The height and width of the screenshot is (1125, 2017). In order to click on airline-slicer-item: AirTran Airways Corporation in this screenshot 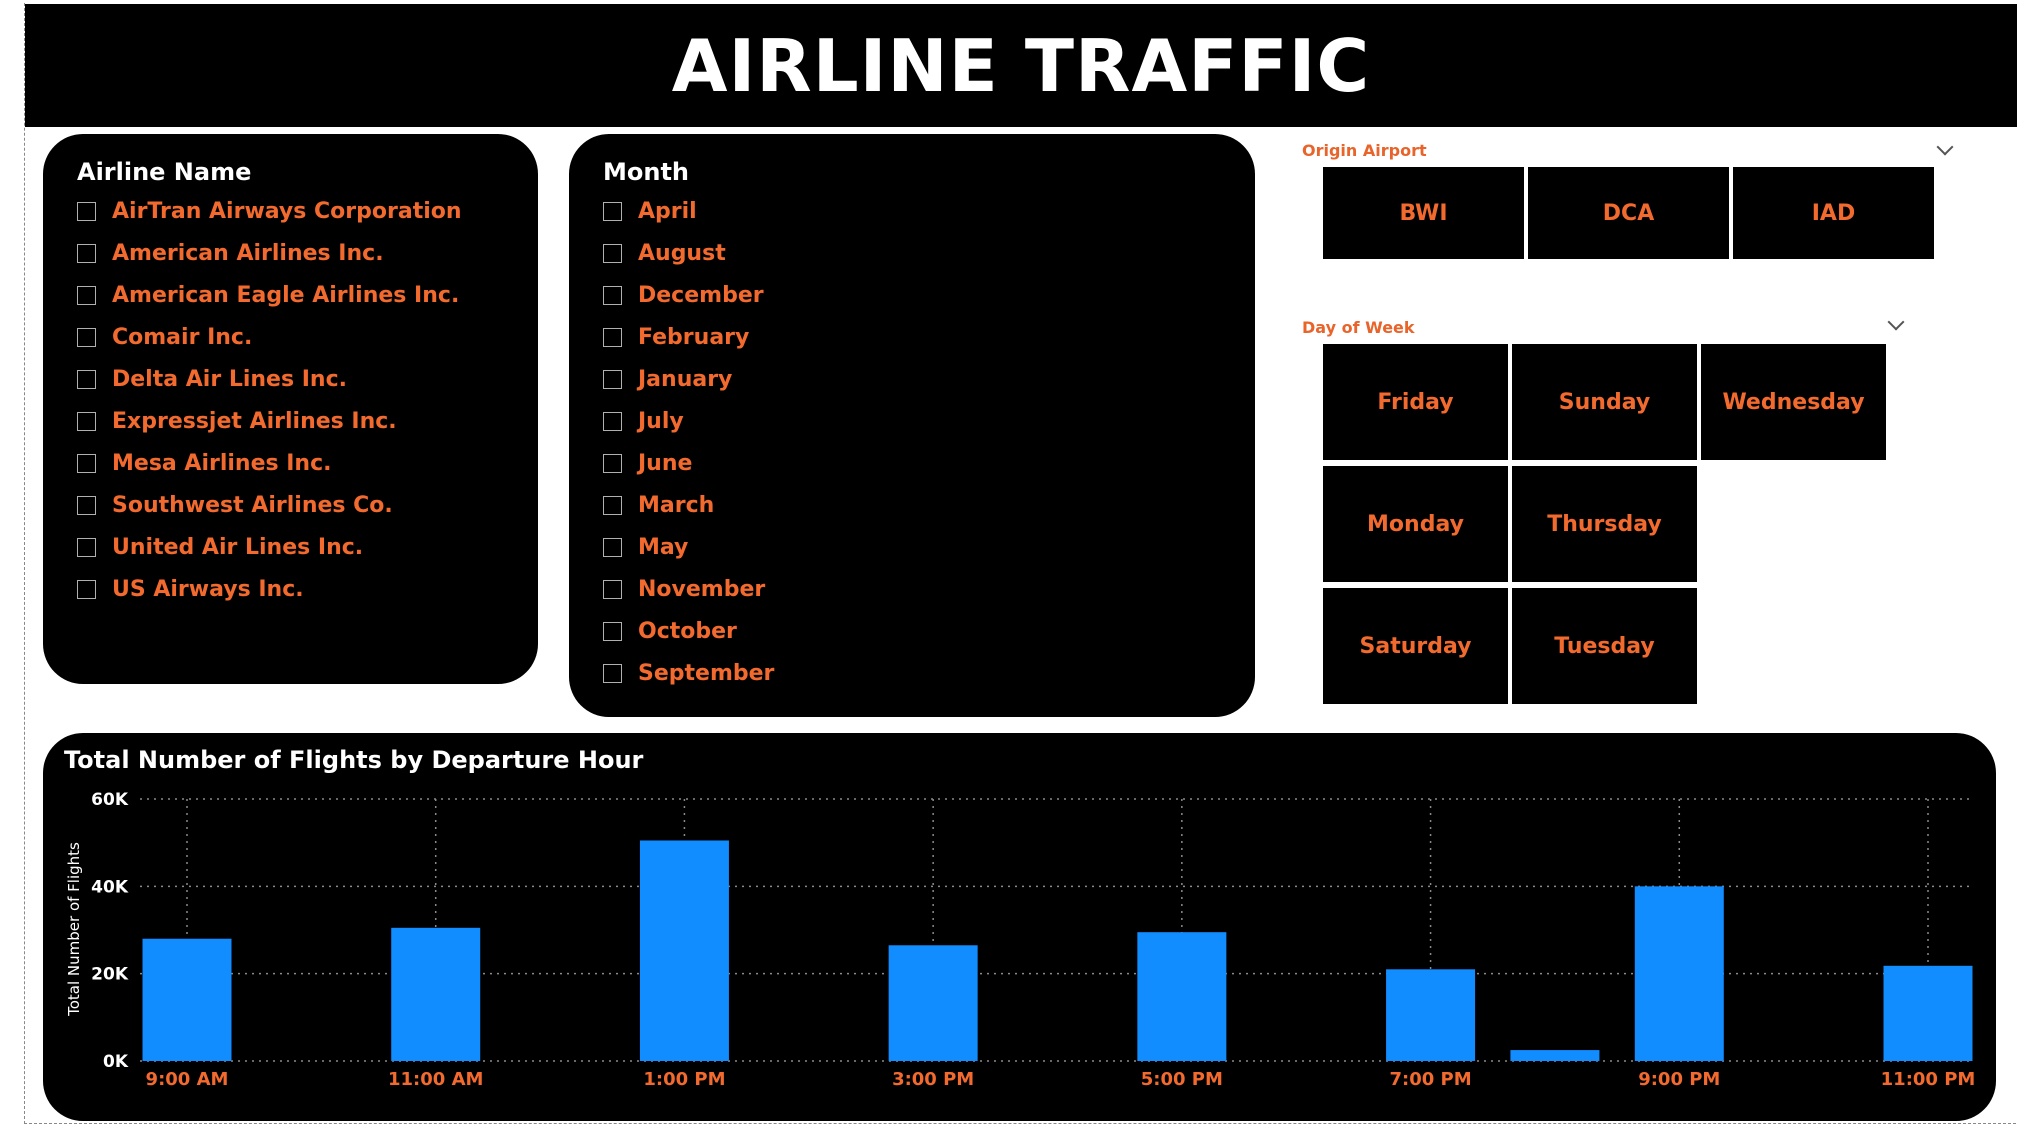, I will do `click(269, 211)`.